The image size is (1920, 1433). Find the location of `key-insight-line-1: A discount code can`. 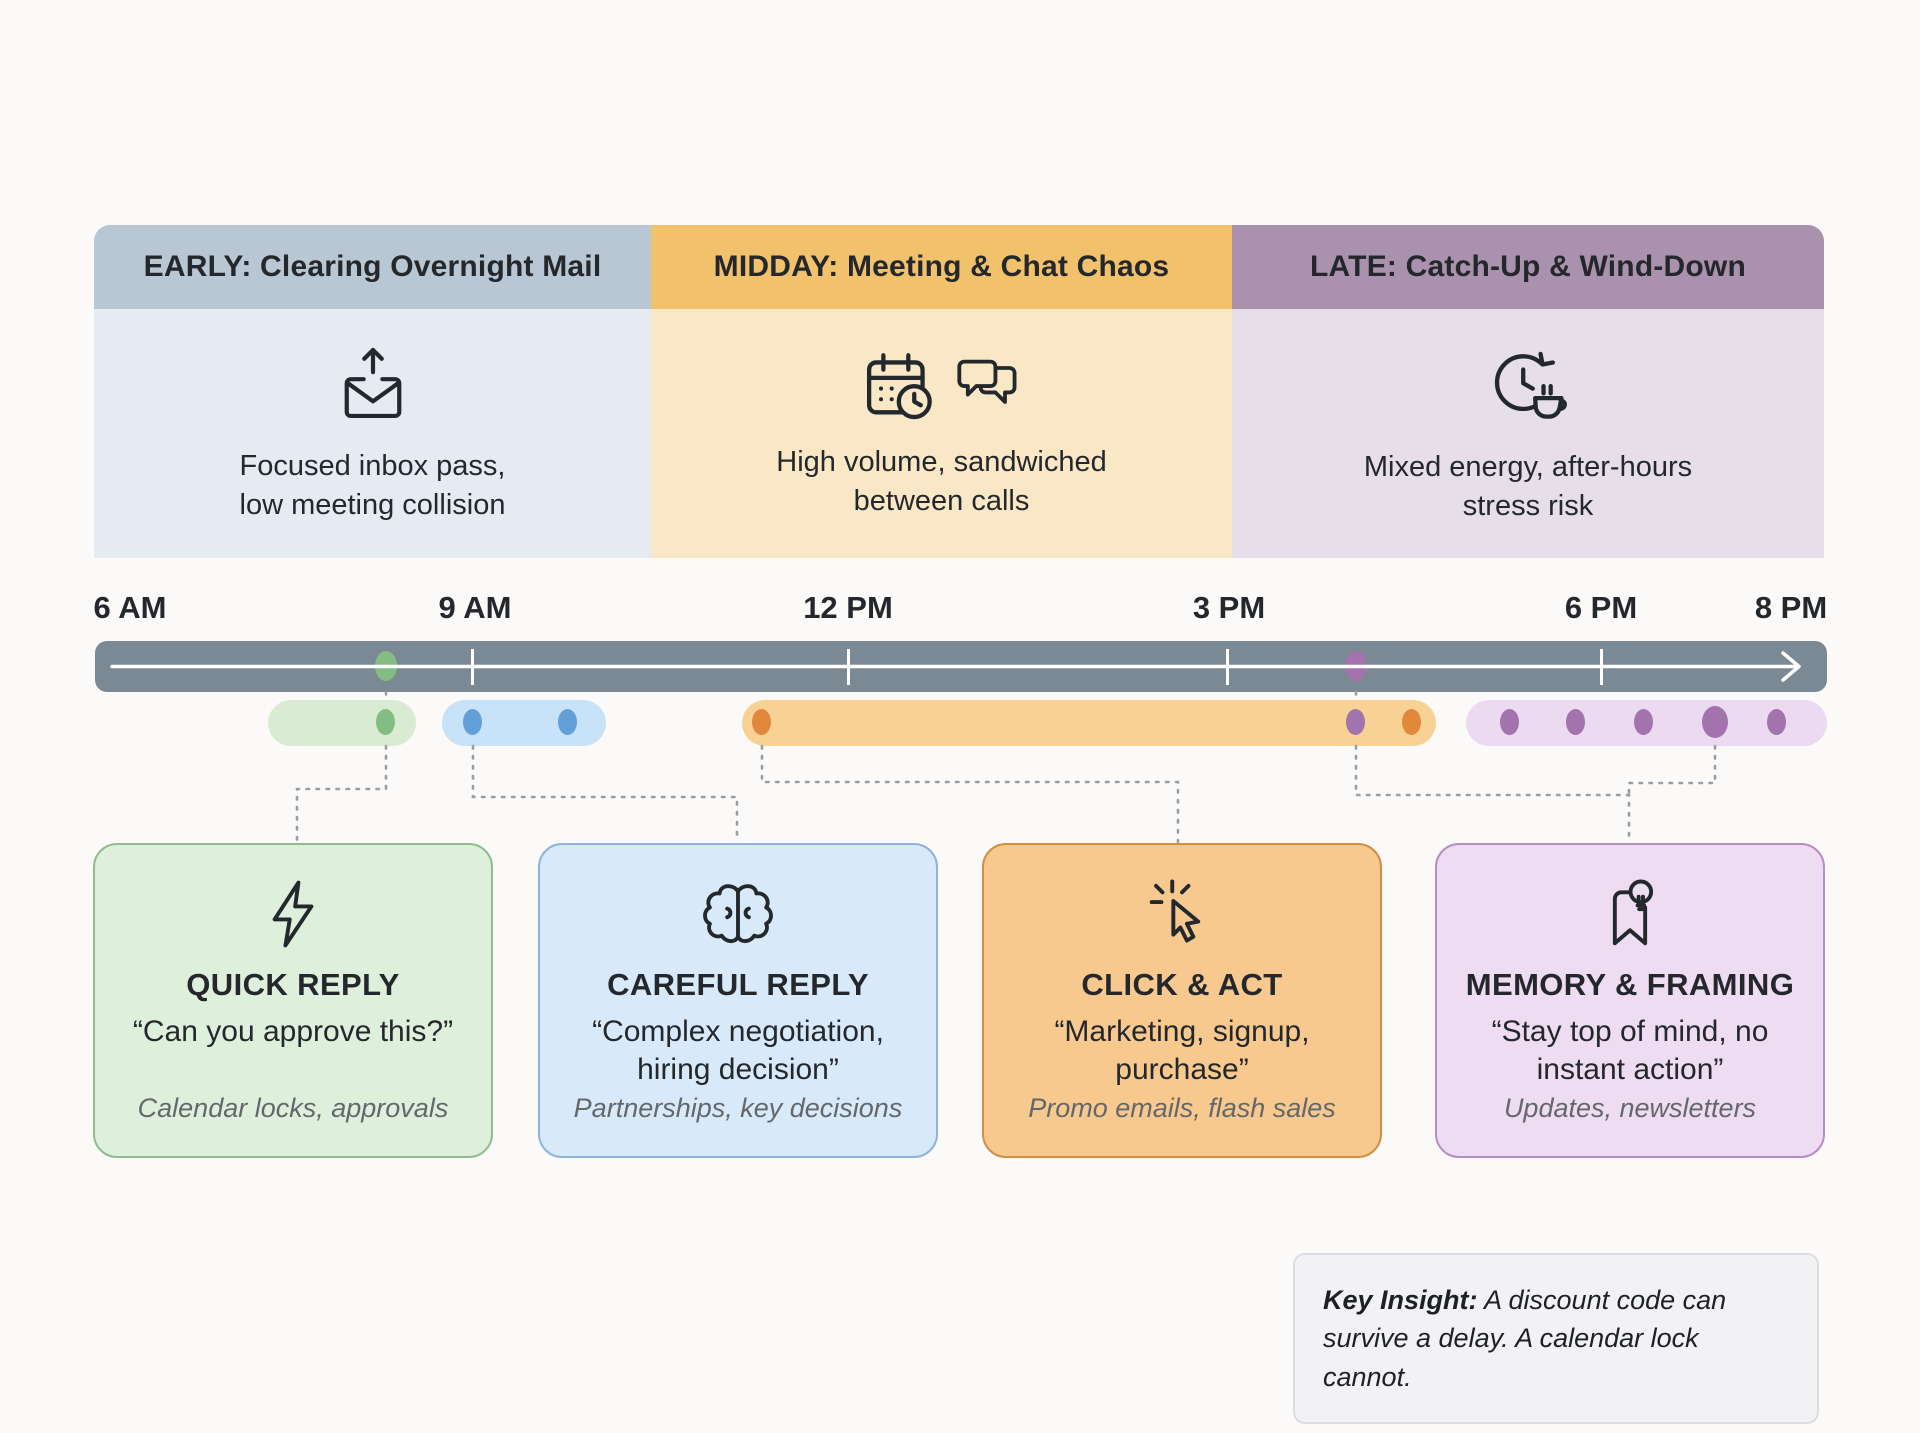

key-insight-line-1: A discount code can is located at coordinates (1605, 1300).